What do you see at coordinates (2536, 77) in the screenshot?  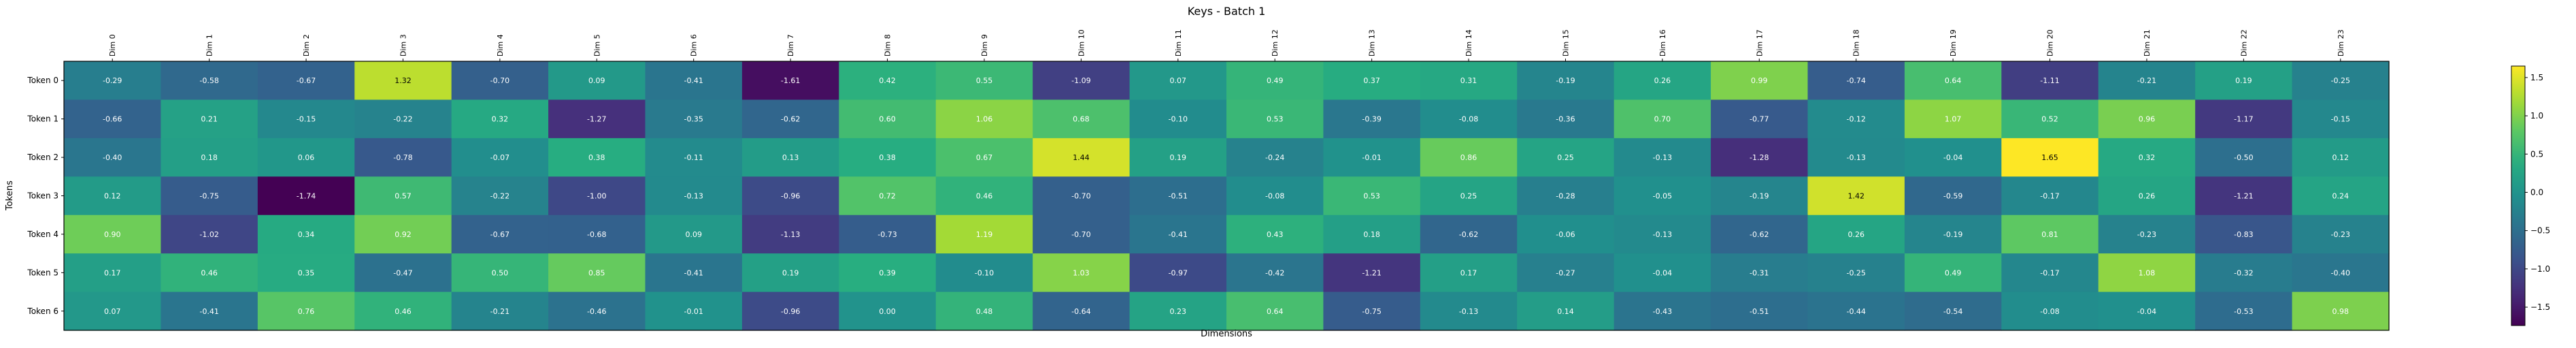 I see `colorbar-tick-label: 1.5` at bounding box center [2536, 77].